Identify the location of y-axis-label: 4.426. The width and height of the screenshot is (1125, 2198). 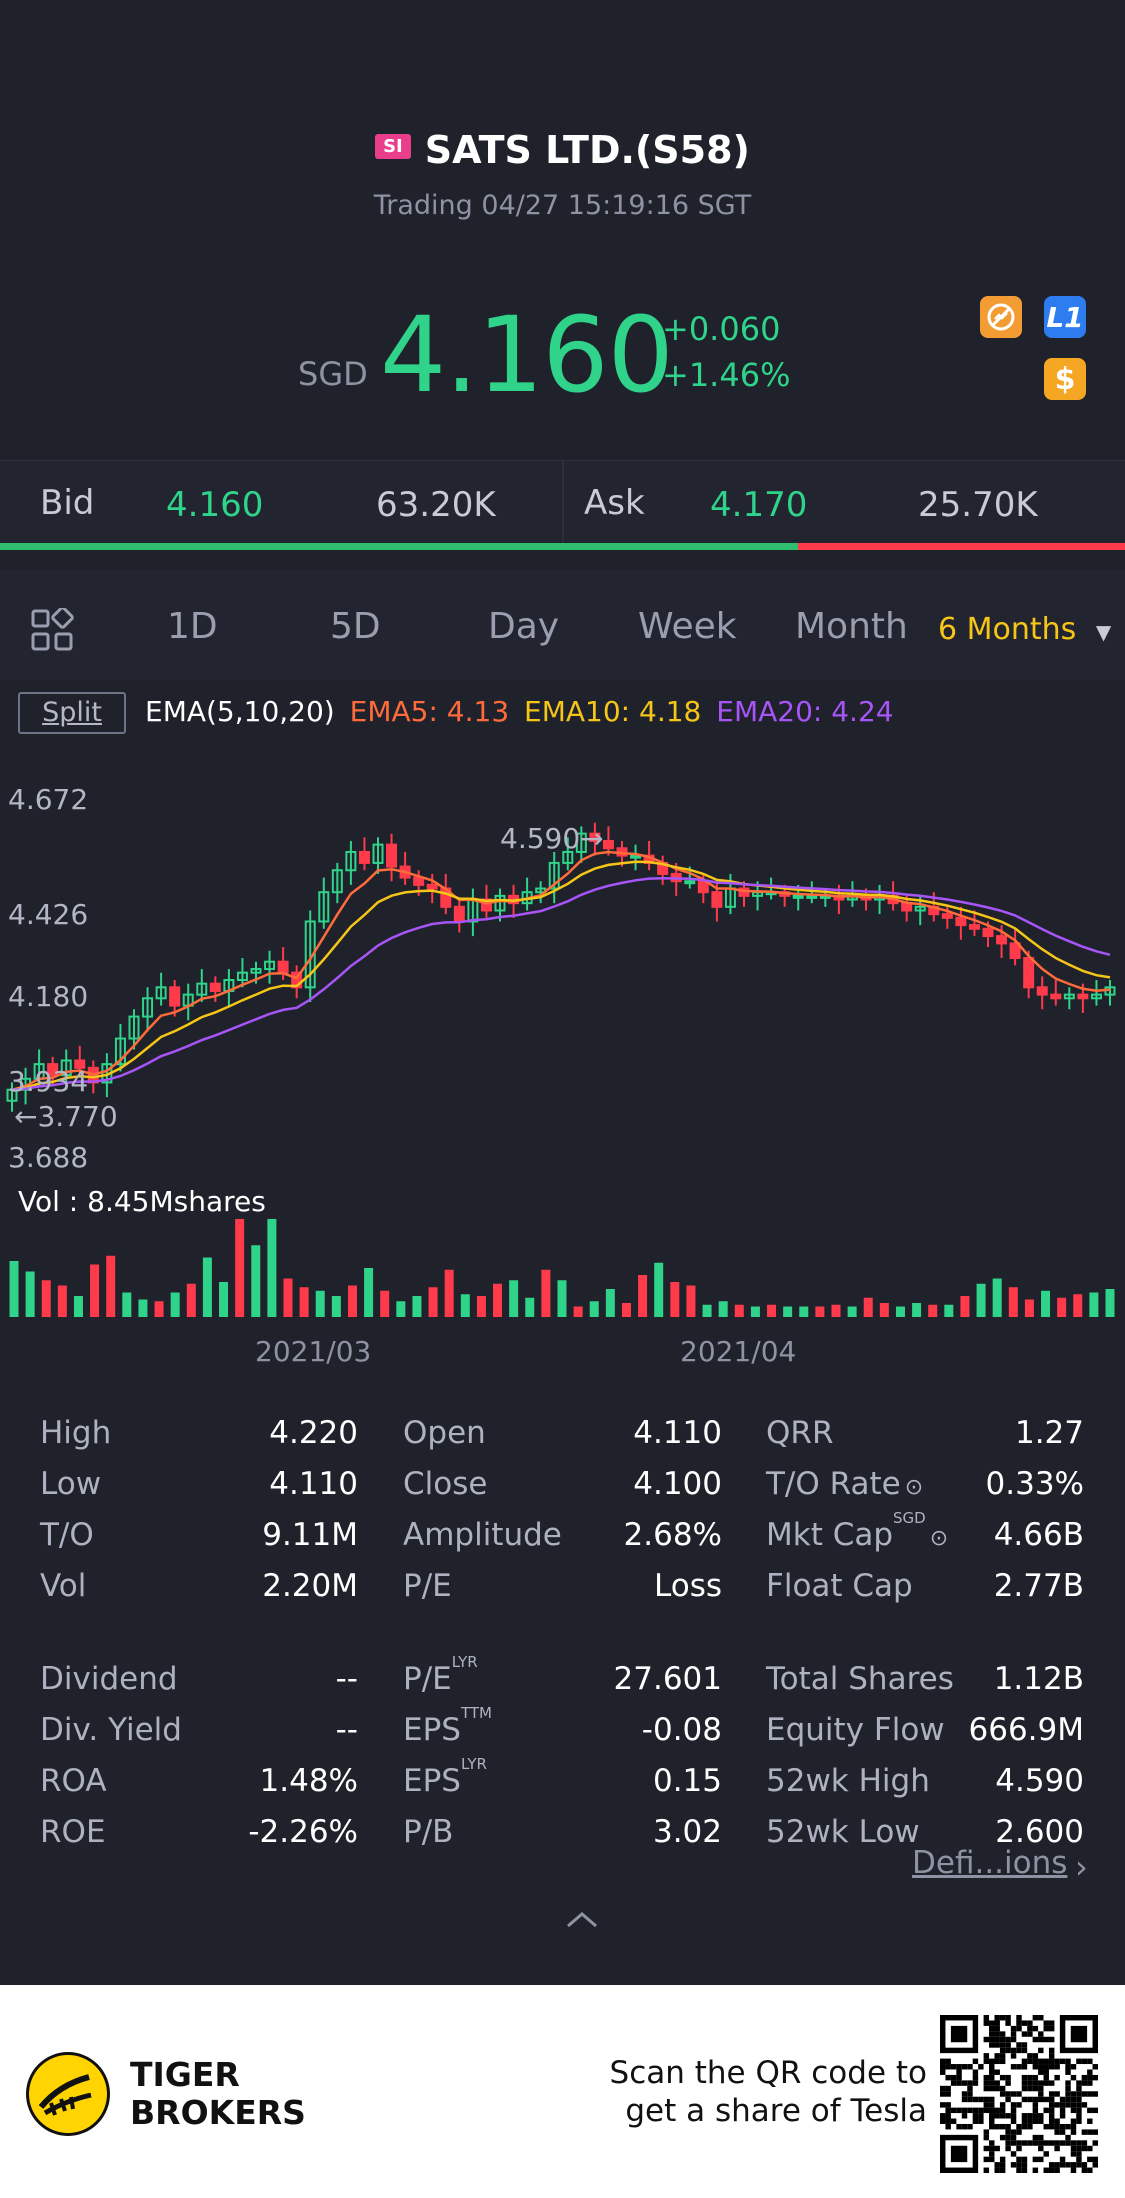
(48, 914).